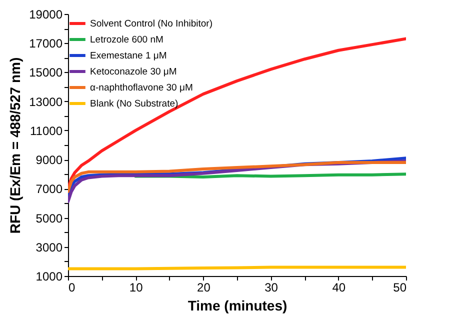 This screenshot has width=464, height=322. Describe the element at coordinates (49, 189) in the screenshot. I see `y-tick-label: 7000` at that location.